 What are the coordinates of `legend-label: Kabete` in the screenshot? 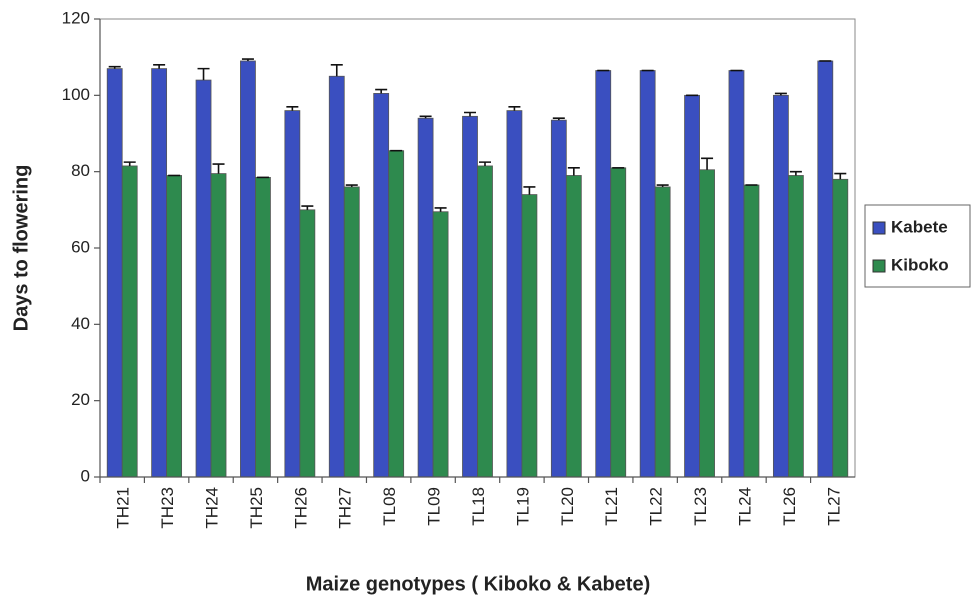 It's located at (919, 226).